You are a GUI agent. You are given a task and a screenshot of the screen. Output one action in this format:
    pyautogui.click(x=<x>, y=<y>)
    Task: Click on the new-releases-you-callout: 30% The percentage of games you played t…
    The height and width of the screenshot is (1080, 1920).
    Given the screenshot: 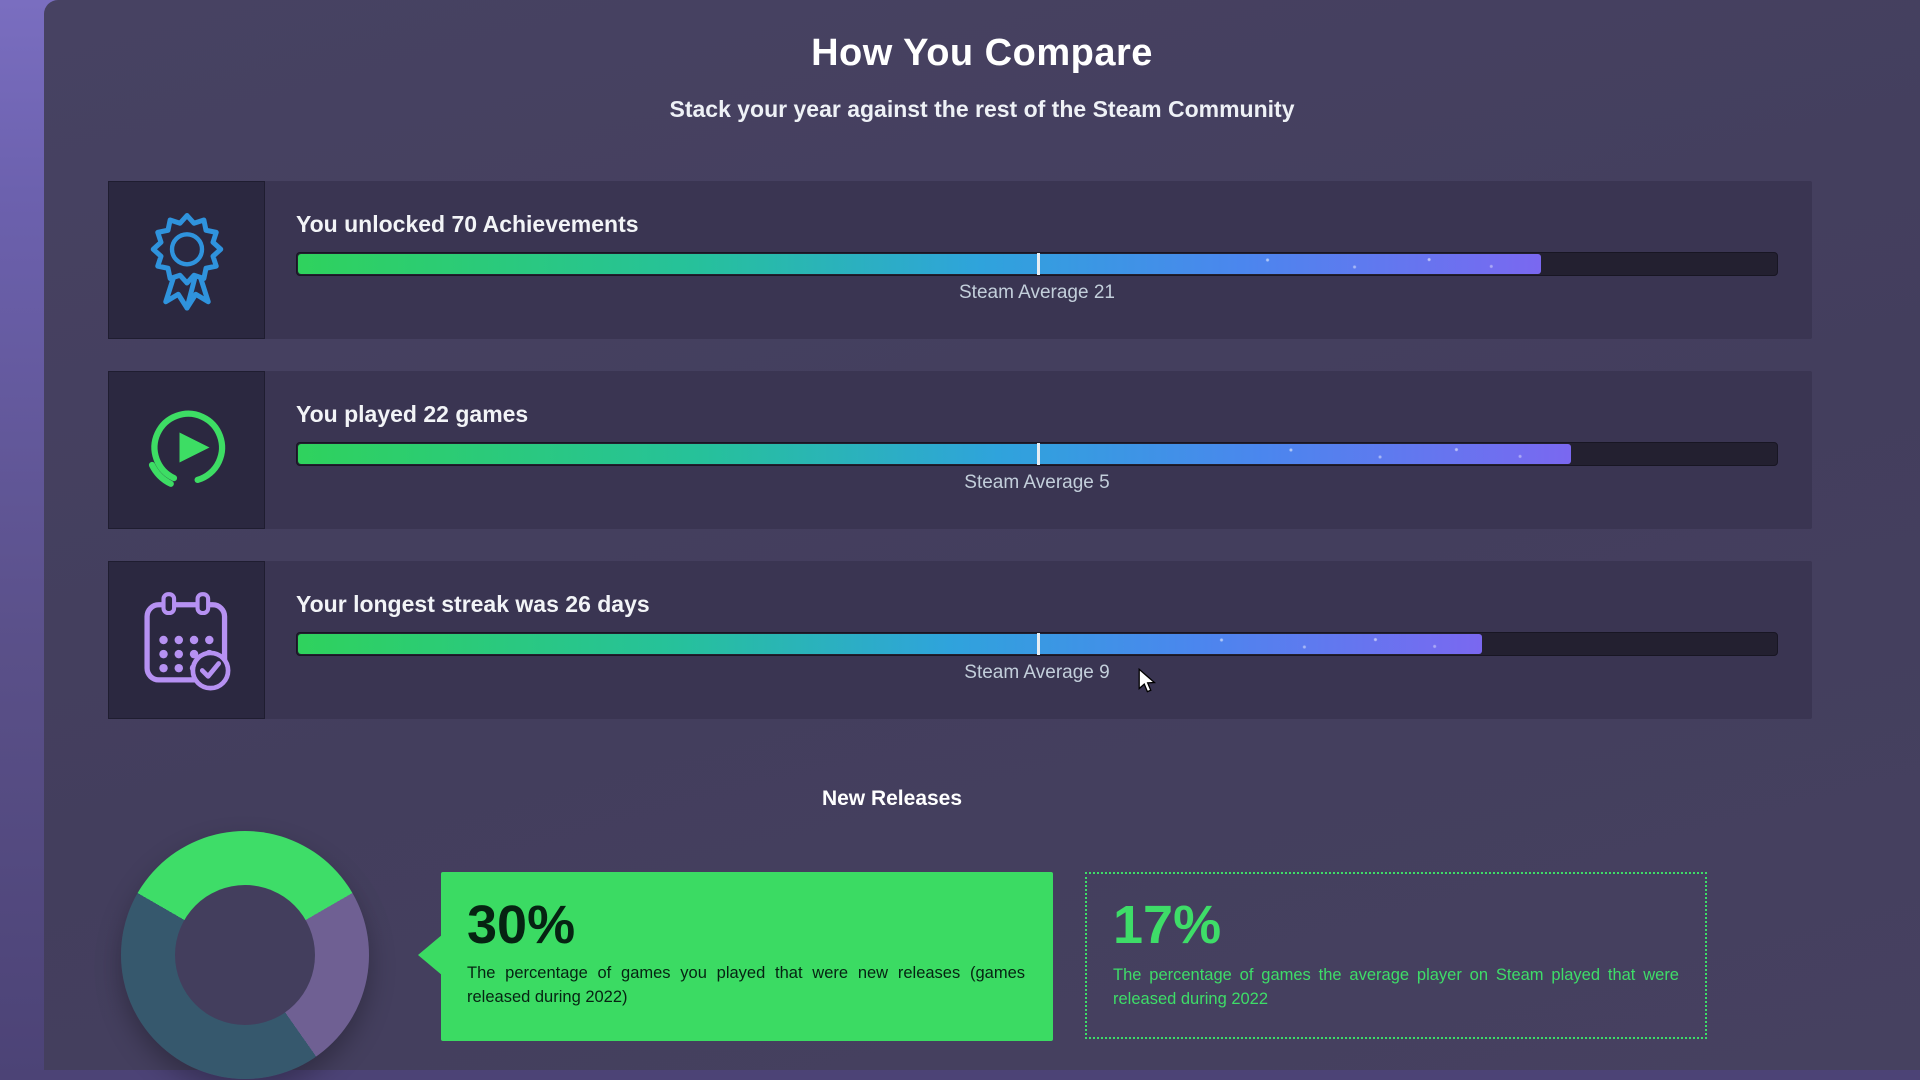 What is the action you would take?
    pyautogui.click(x=735, y=956)
    